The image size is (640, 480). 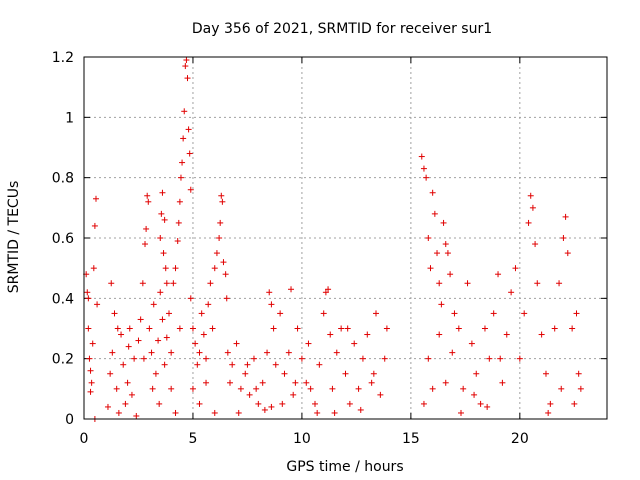 What do you see at coordinates (63, 179) in the screenshot?
I see `y-tick-label: 0.8` at bounding box center [63, 179].